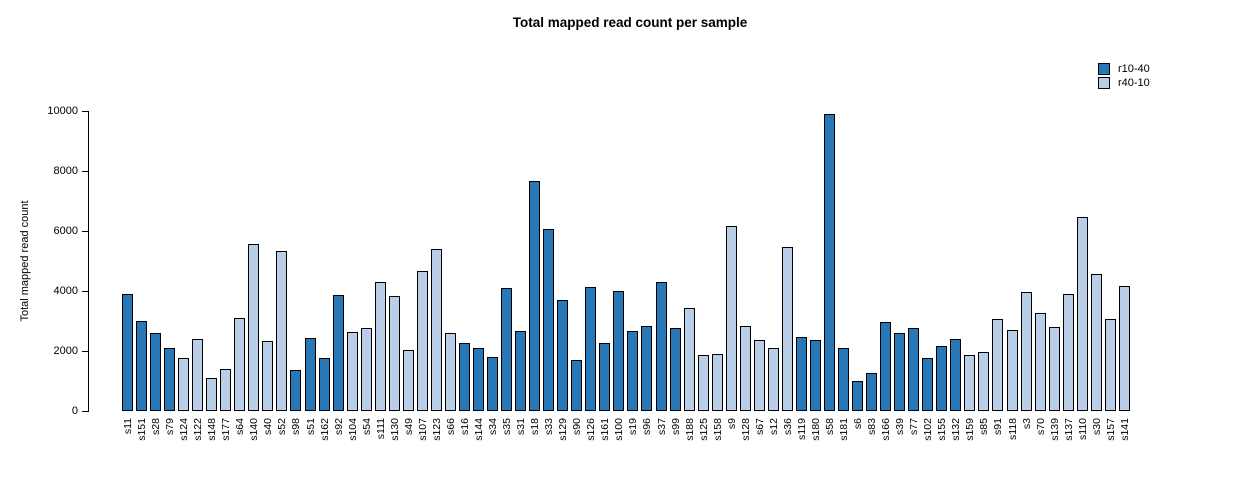 Image resolution: width=1238 pixels, height=500 pixels. I want to click on chart-title: Total mapped read count per sample, so click(630, 22).